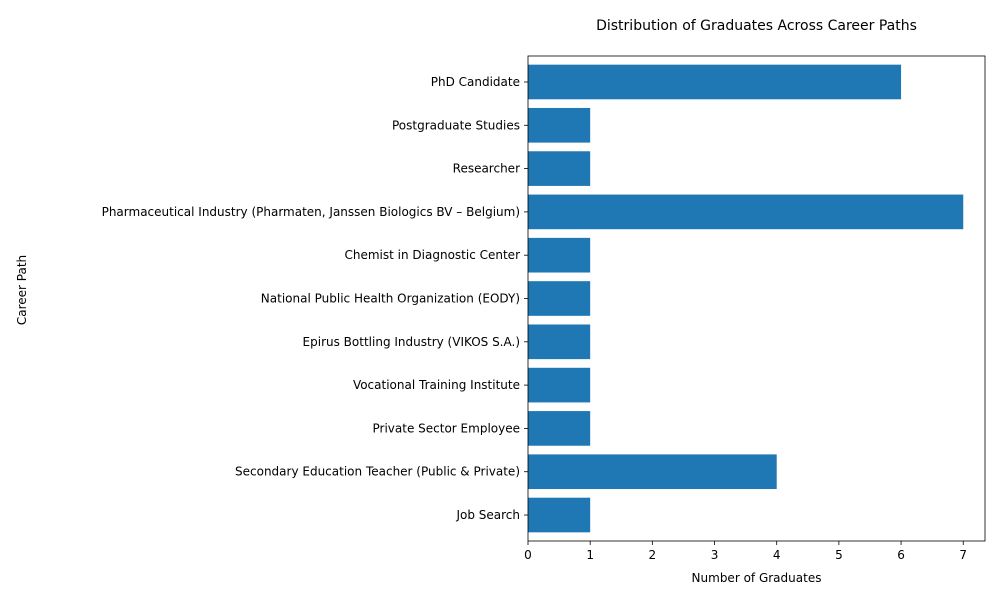 This screenshot has width=1000, height=604. I want to click on x-tick-label: 7, so click(963, 555).